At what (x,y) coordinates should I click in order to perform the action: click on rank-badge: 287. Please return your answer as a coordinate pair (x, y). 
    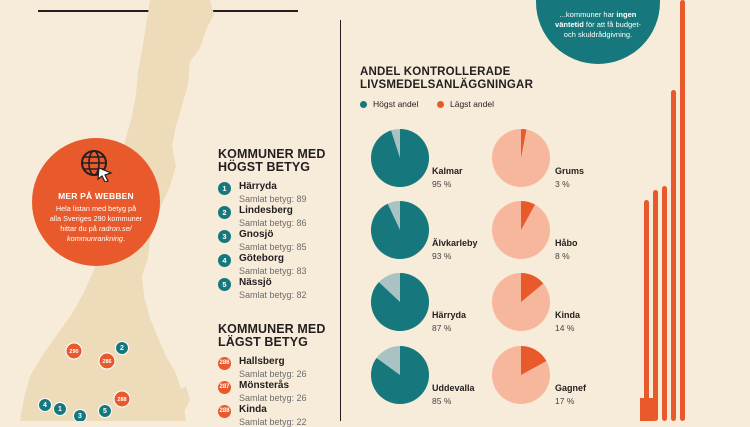
    Looking at the image, I should click on (224, 387).